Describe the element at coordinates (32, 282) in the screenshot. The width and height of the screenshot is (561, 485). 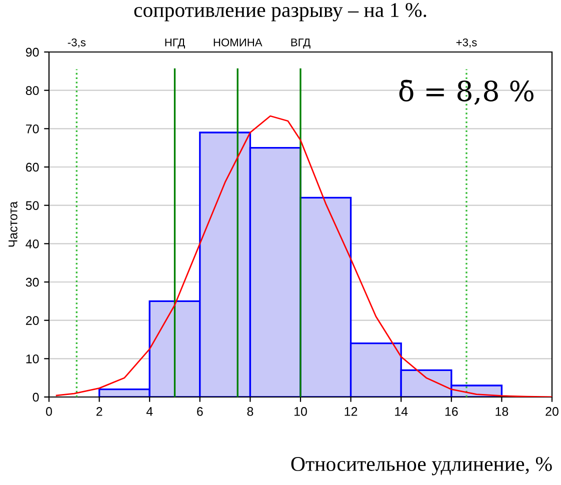
I see `y-tick-label: 30` at that location.